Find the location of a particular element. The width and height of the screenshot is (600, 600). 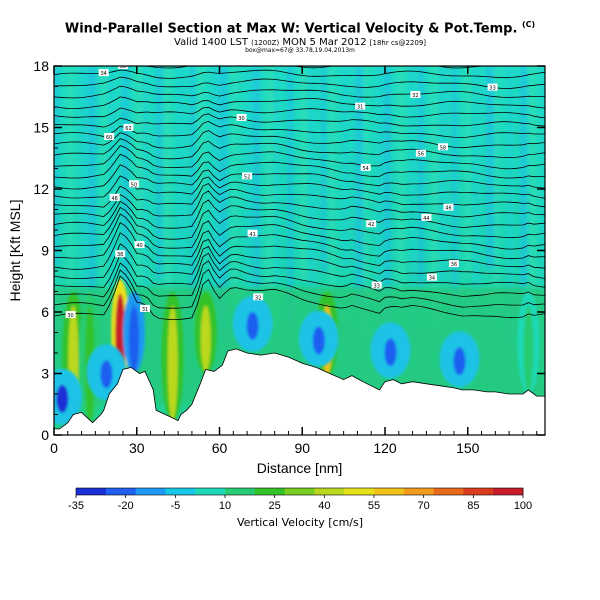

valid-utc: (1200Z) is located at coordinates (265, 43).